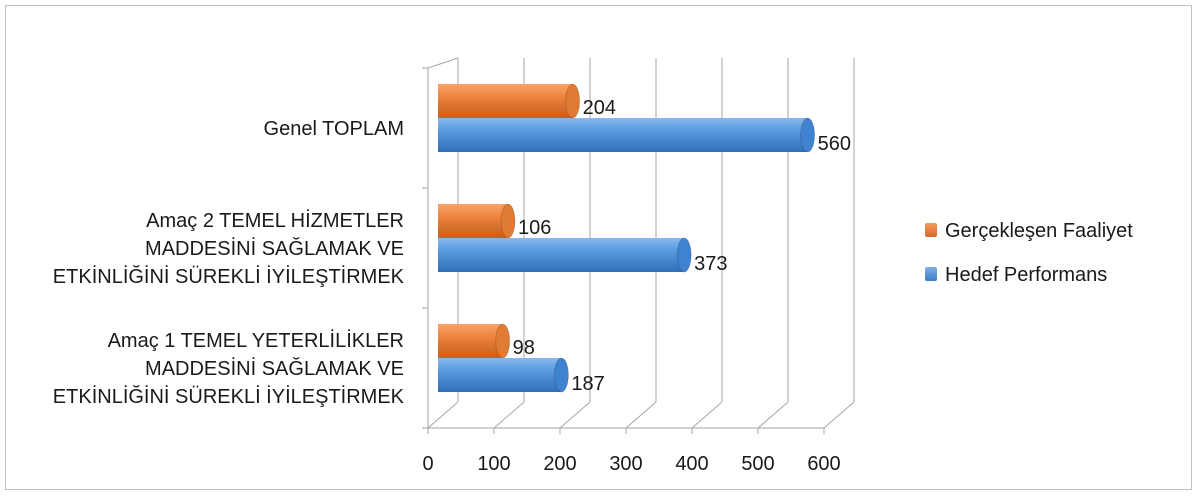 This screenshot has height=497, width=1200. What do you see at coordinates (534, 228) in the screenshot?
I see `data-label-gerceklesen: 106` at bounding box center [534, 228].